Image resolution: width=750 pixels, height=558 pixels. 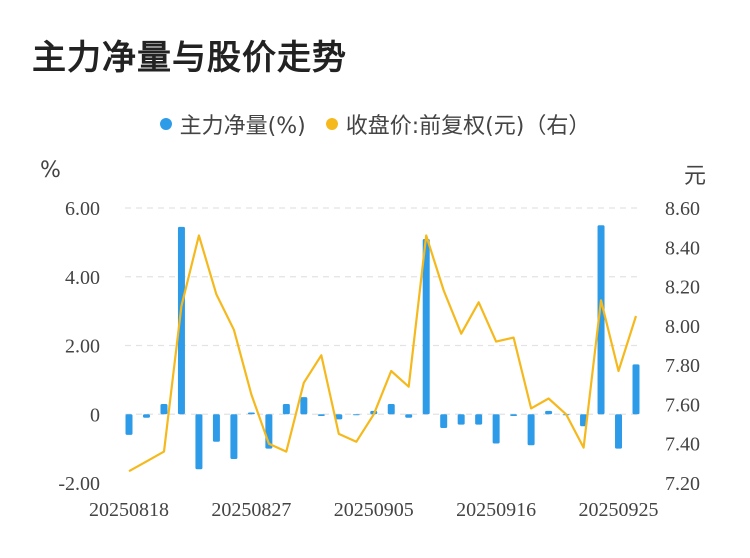 What do you see at coordinates (129, 510) in the screenshot?
I see `x-tick-label: 20250818` at bounding box center [129, 510].